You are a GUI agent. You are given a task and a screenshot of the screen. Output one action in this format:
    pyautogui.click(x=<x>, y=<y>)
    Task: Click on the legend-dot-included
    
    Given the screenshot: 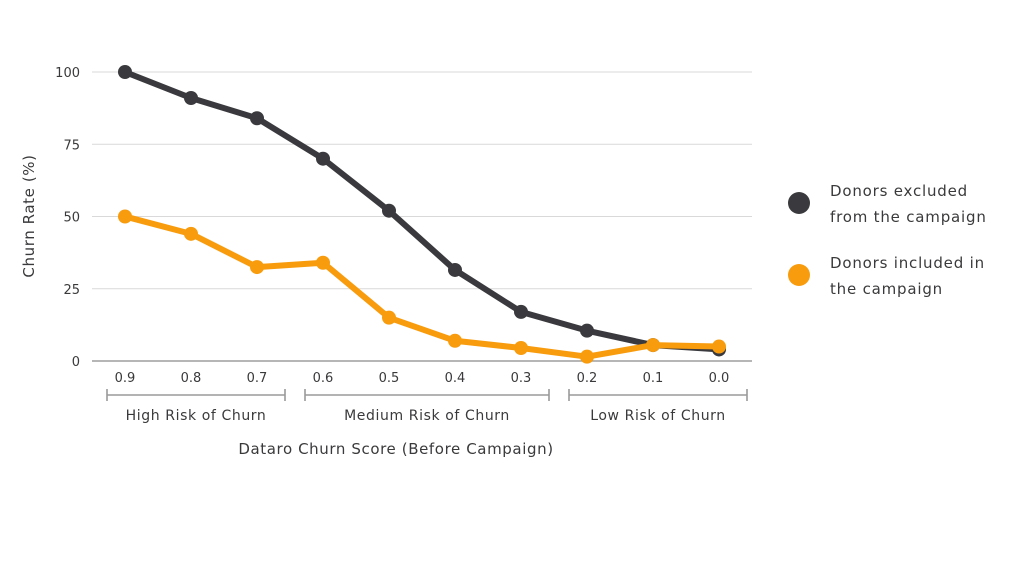 What is the action you would take?
    pyautogui.click(x=799, y=275)
    